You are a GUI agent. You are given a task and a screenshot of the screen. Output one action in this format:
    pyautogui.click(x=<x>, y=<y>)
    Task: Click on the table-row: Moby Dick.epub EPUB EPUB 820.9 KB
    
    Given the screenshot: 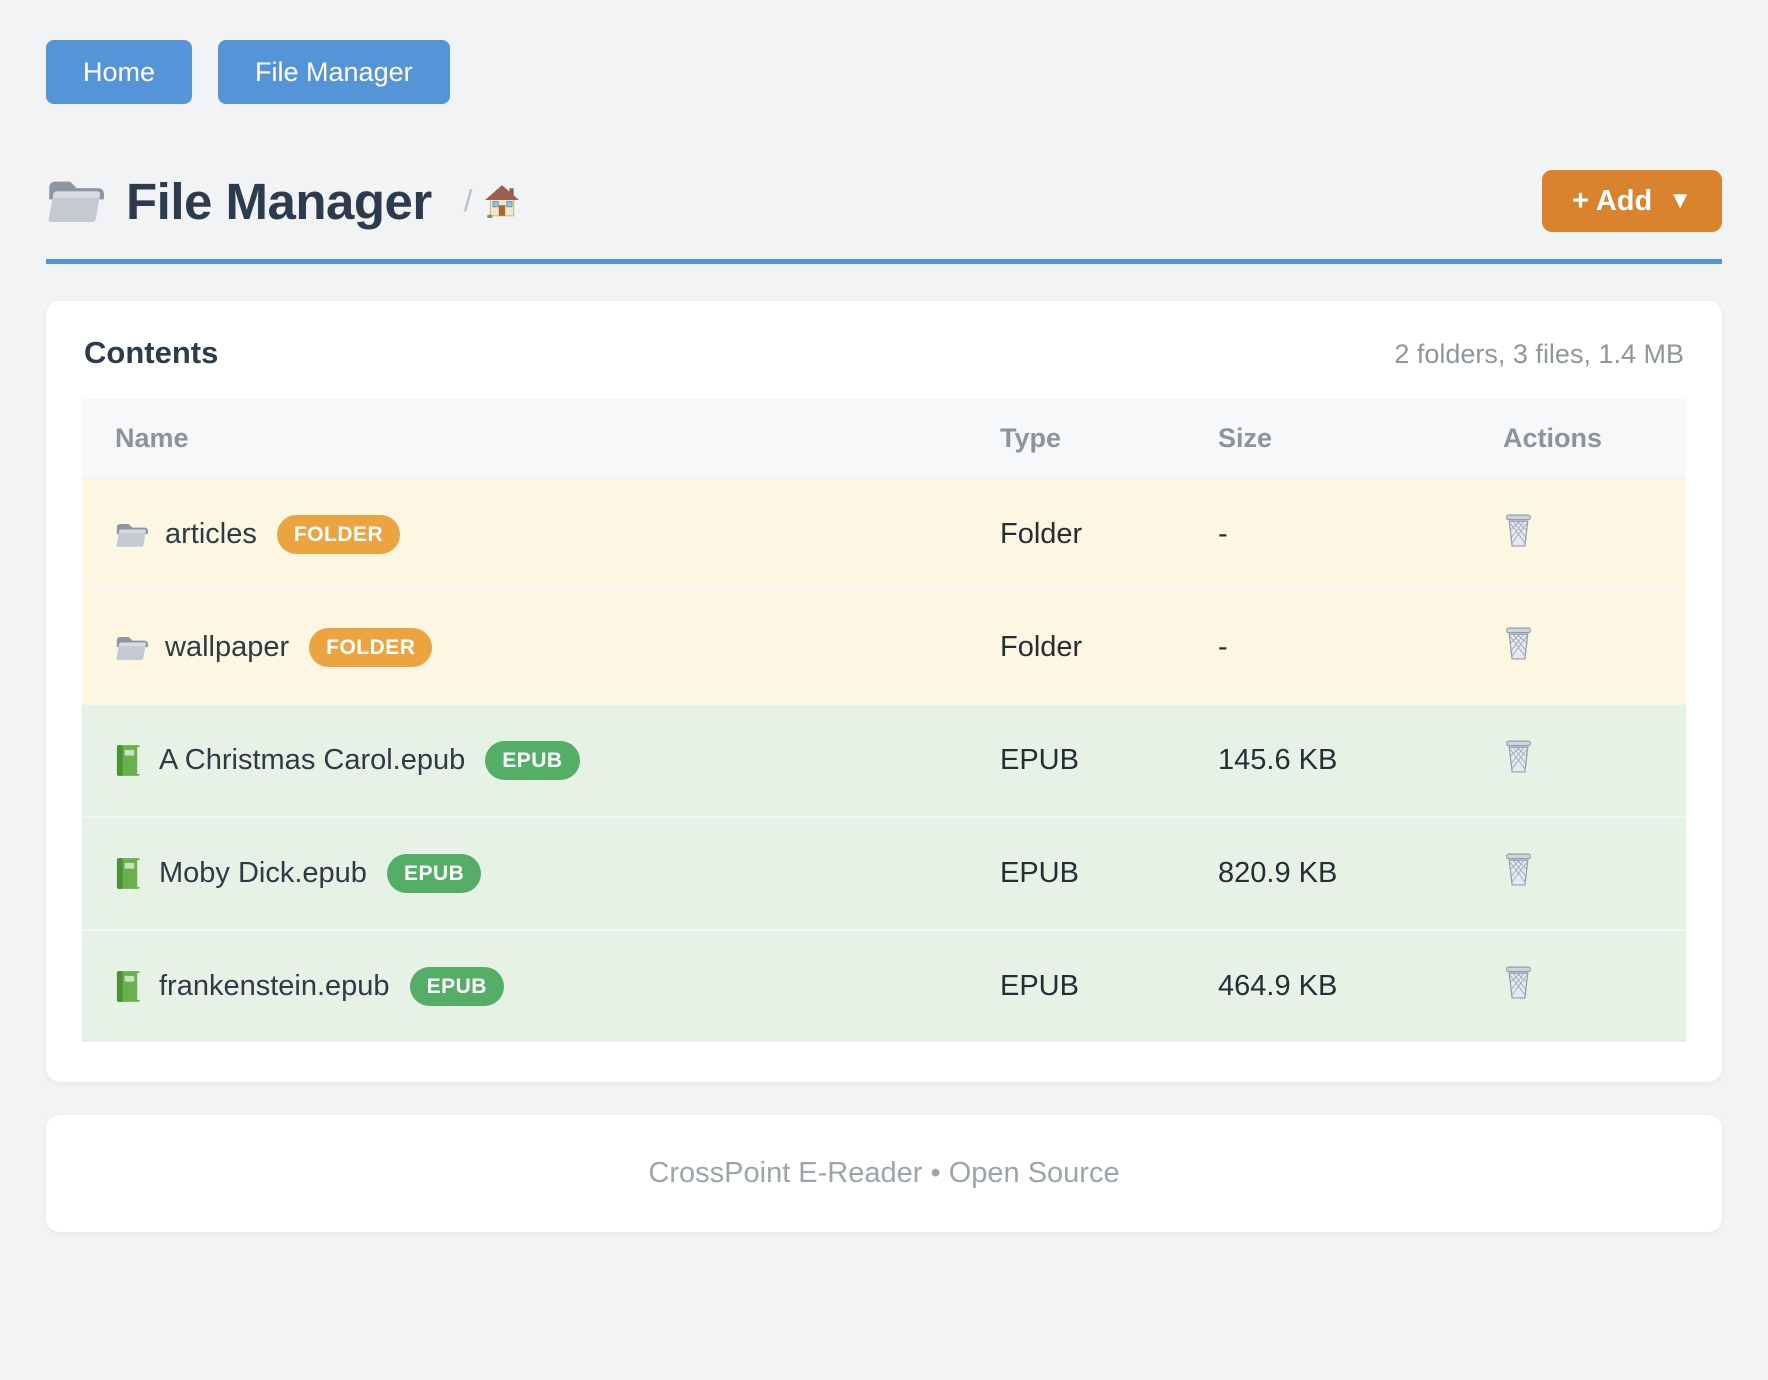 What is the action you would take?
    pyautogui.click(x=884, y=872)
    